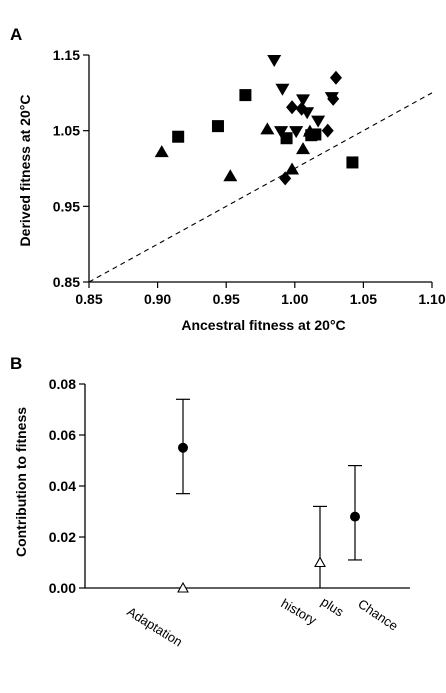  Describe the element at coordinates (66, 206) in the screenshot. I see `y-tick-label: 0.95` at that location.